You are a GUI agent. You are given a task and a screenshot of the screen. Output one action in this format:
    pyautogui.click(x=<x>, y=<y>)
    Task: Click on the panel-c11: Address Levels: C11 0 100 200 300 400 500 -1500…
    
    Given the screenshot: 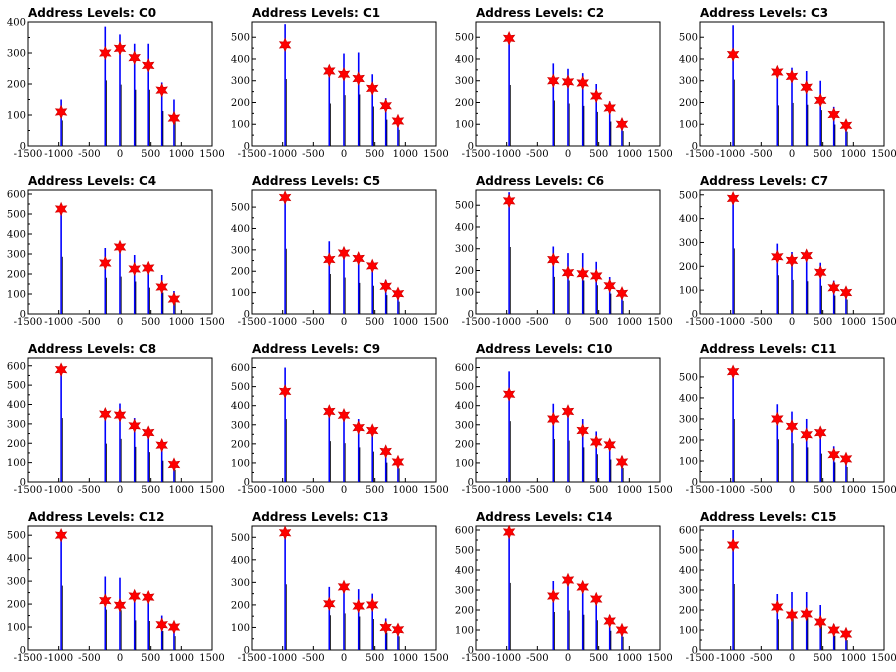 What is the action you would take?
    pyautogui.click(x=784, y=420)
    